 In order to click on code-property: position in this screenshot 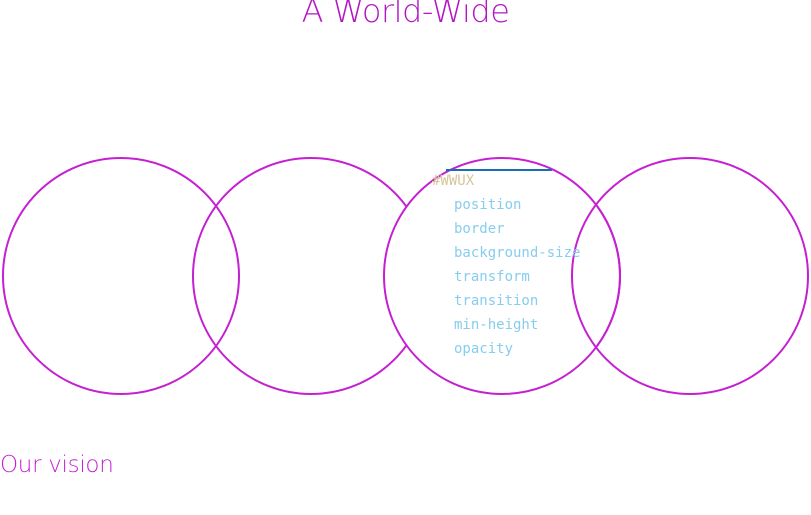, I will do `click(488, 205)`.